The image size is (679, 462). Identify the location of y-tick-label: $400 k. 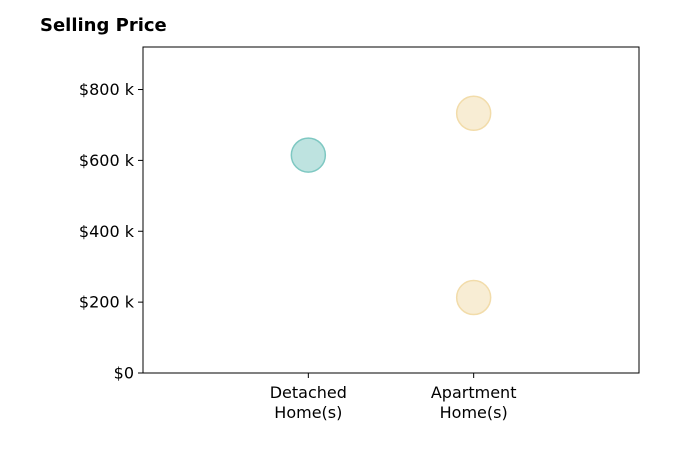
(107, 231).